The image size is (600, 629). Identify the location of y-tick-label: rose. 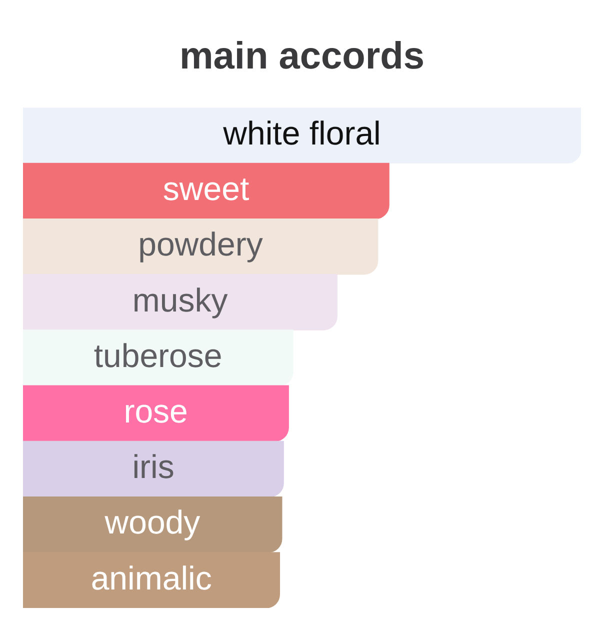
(156, 411).